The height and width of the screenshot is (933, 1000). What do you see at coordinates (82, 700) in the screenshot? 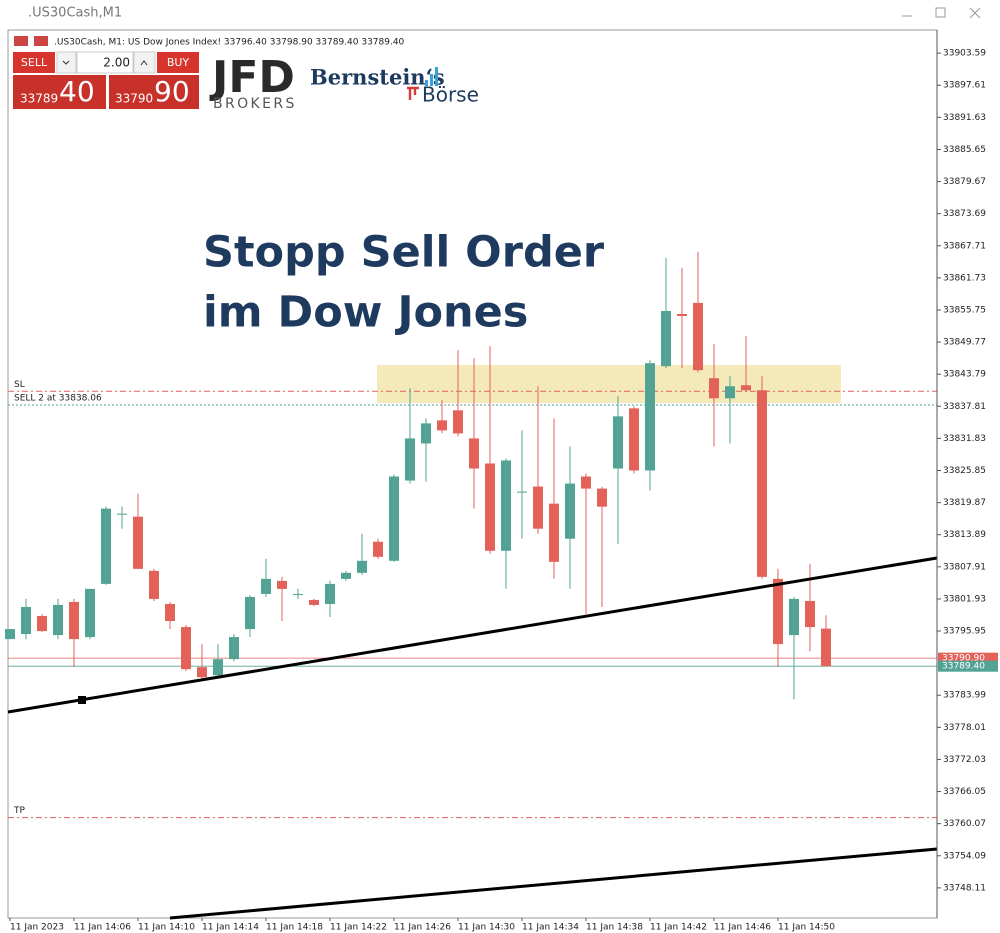
I see `anchor-point` at bounding box center [82, 700].